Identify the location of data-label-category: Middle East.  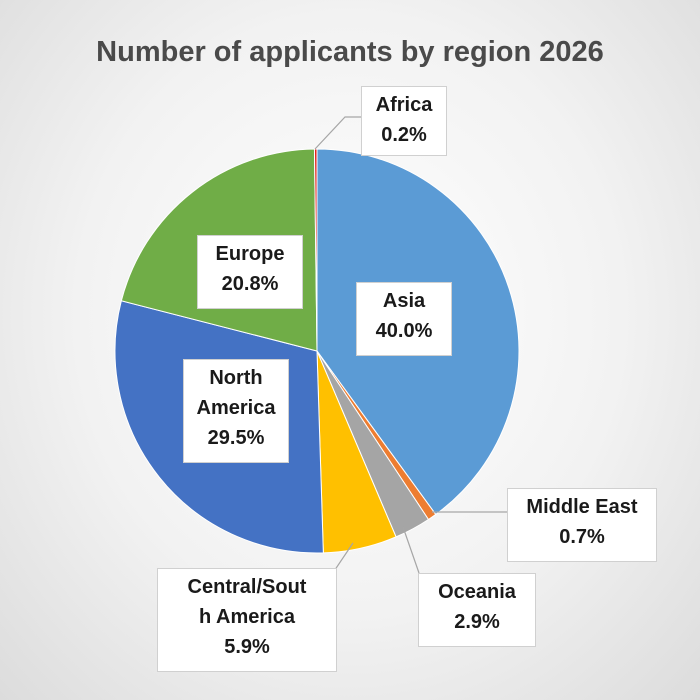
(582, 507).